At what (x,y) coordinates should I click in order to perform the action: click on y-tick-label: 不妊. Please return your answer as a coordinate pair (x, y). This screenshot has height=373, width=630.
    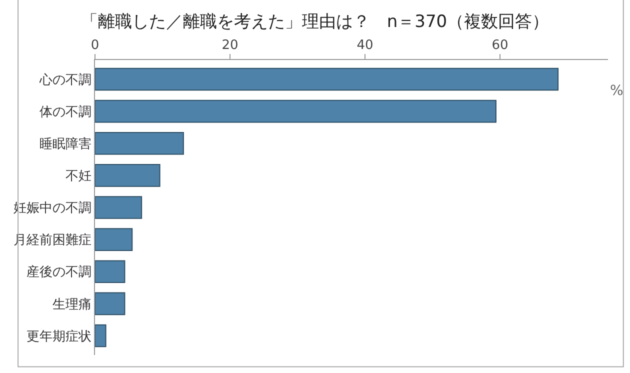
    Looking at the image, I should click on (78, 176).